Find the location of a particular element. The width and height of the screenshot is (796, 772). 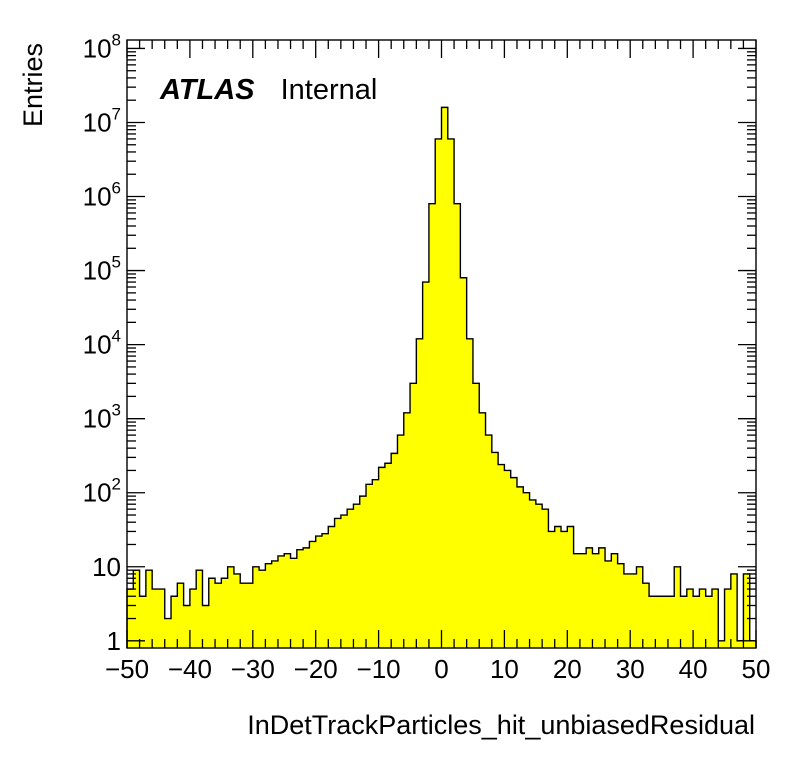

atlas-label-status: Internal is located at coordinates (329, 90).